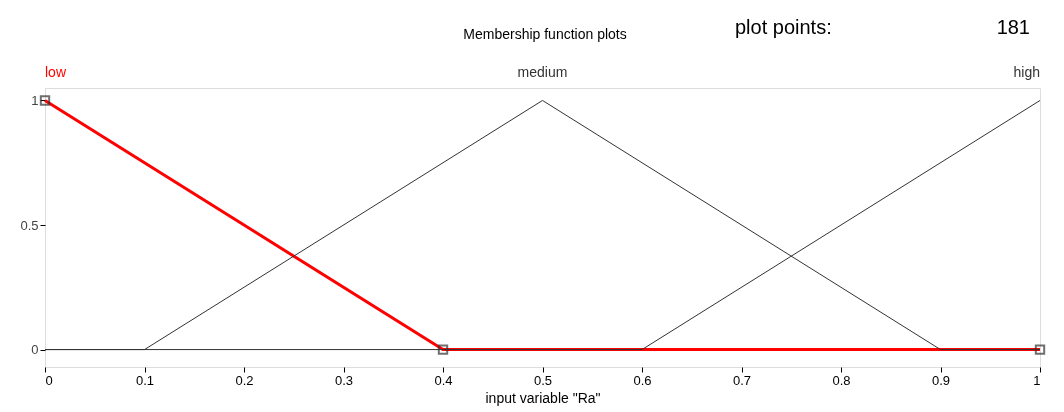 This screenshot has width=1064, height=412. What do you see at coordinates (1013, 27) in the screenshot?
I see `text: 181` at bounding box center [1013, 27].